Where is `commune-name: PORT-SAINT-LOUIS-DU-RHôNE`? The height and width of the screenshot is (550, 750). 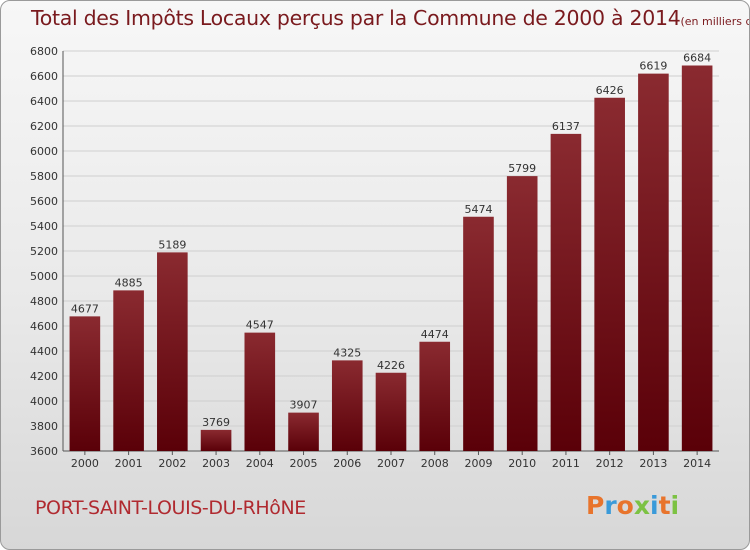
commune-name: PORT-SAINT-LOUIS-DU-RHôNE is located at coordinates (170, 508).